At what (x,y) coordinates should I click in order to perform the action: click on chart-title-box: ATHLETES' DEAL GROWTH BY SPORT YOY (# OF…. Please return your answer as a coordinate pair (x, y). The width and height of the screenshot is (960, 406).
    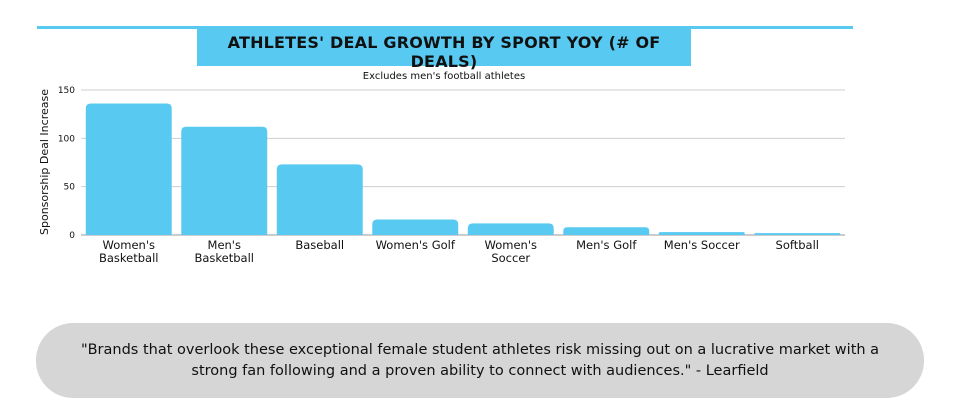
    Looking at the image, I should click on (444, 55).